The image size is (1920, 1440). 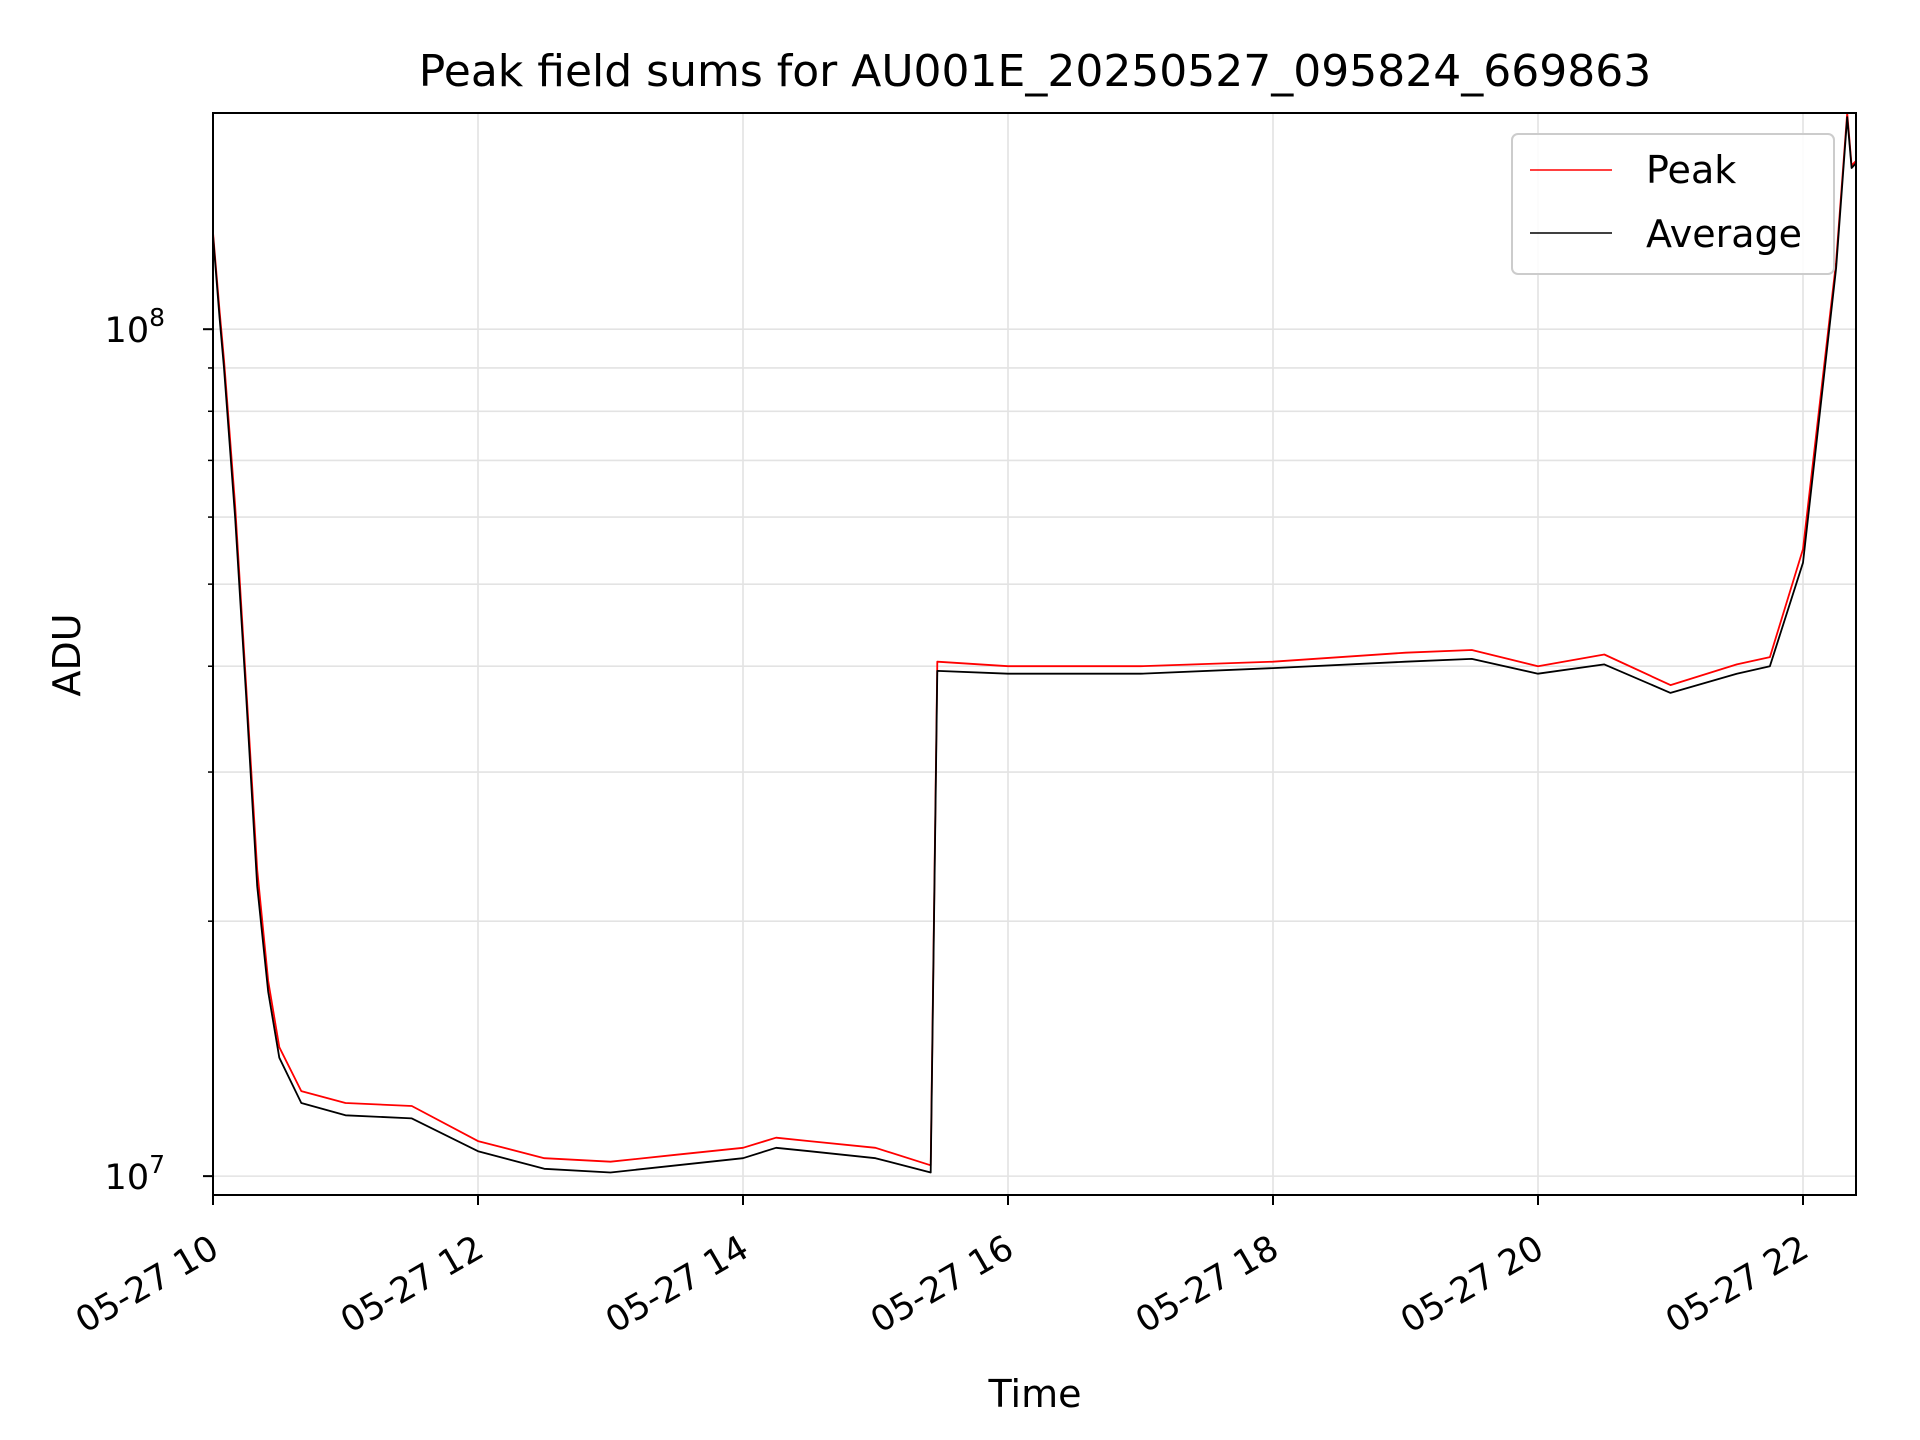 What do you see at coordinates (135, 1174) in the screenshot?
I see `y-tick-label: 10⁷` at bounding box center [135, 1174].